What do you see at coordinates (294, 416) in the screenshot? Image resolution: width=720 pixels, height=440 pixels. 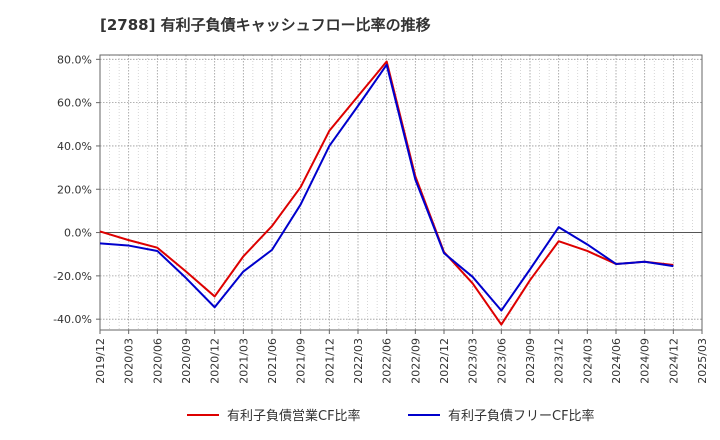 I see `legend-label-1: 有利子負債営業CF比率` at bounding box center [294, 416].